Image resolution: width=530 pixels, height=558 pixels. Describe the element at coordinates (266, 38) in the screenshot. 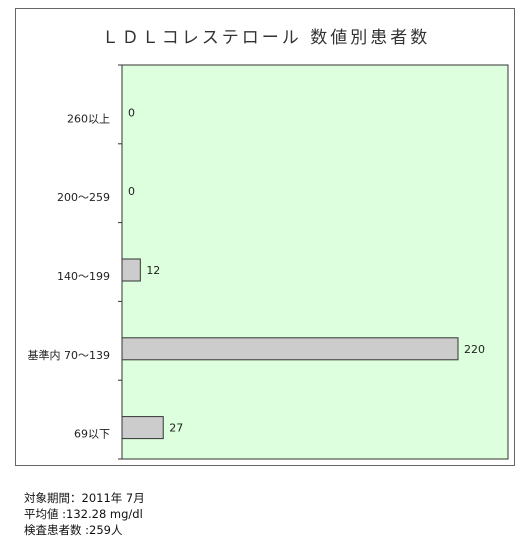

I see `chart-title: ＬＤＬコレステロール 数値別患者数` at that location.